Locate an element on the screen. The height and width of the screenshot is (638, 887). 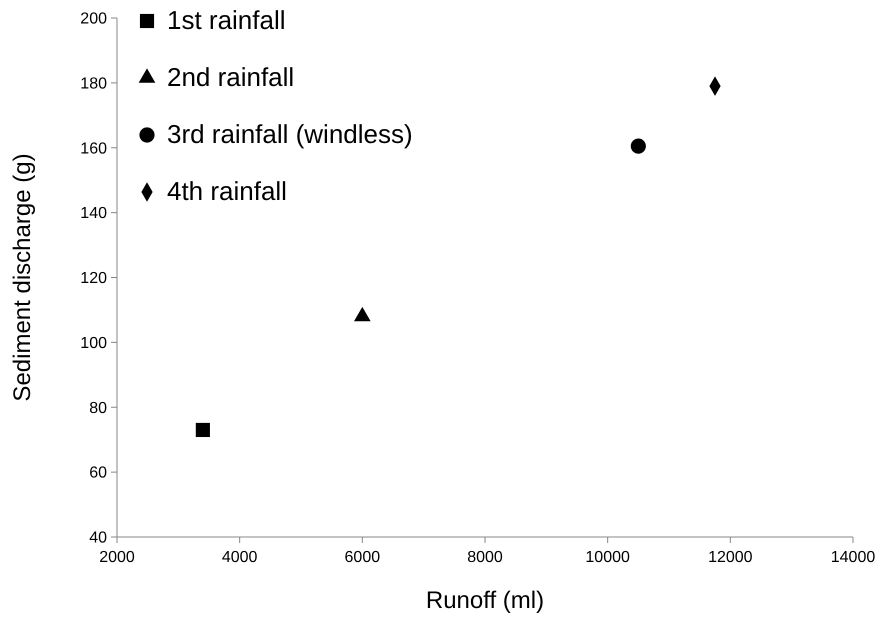
legend-label: 1st rainfall is located at coordinates (226, 20).